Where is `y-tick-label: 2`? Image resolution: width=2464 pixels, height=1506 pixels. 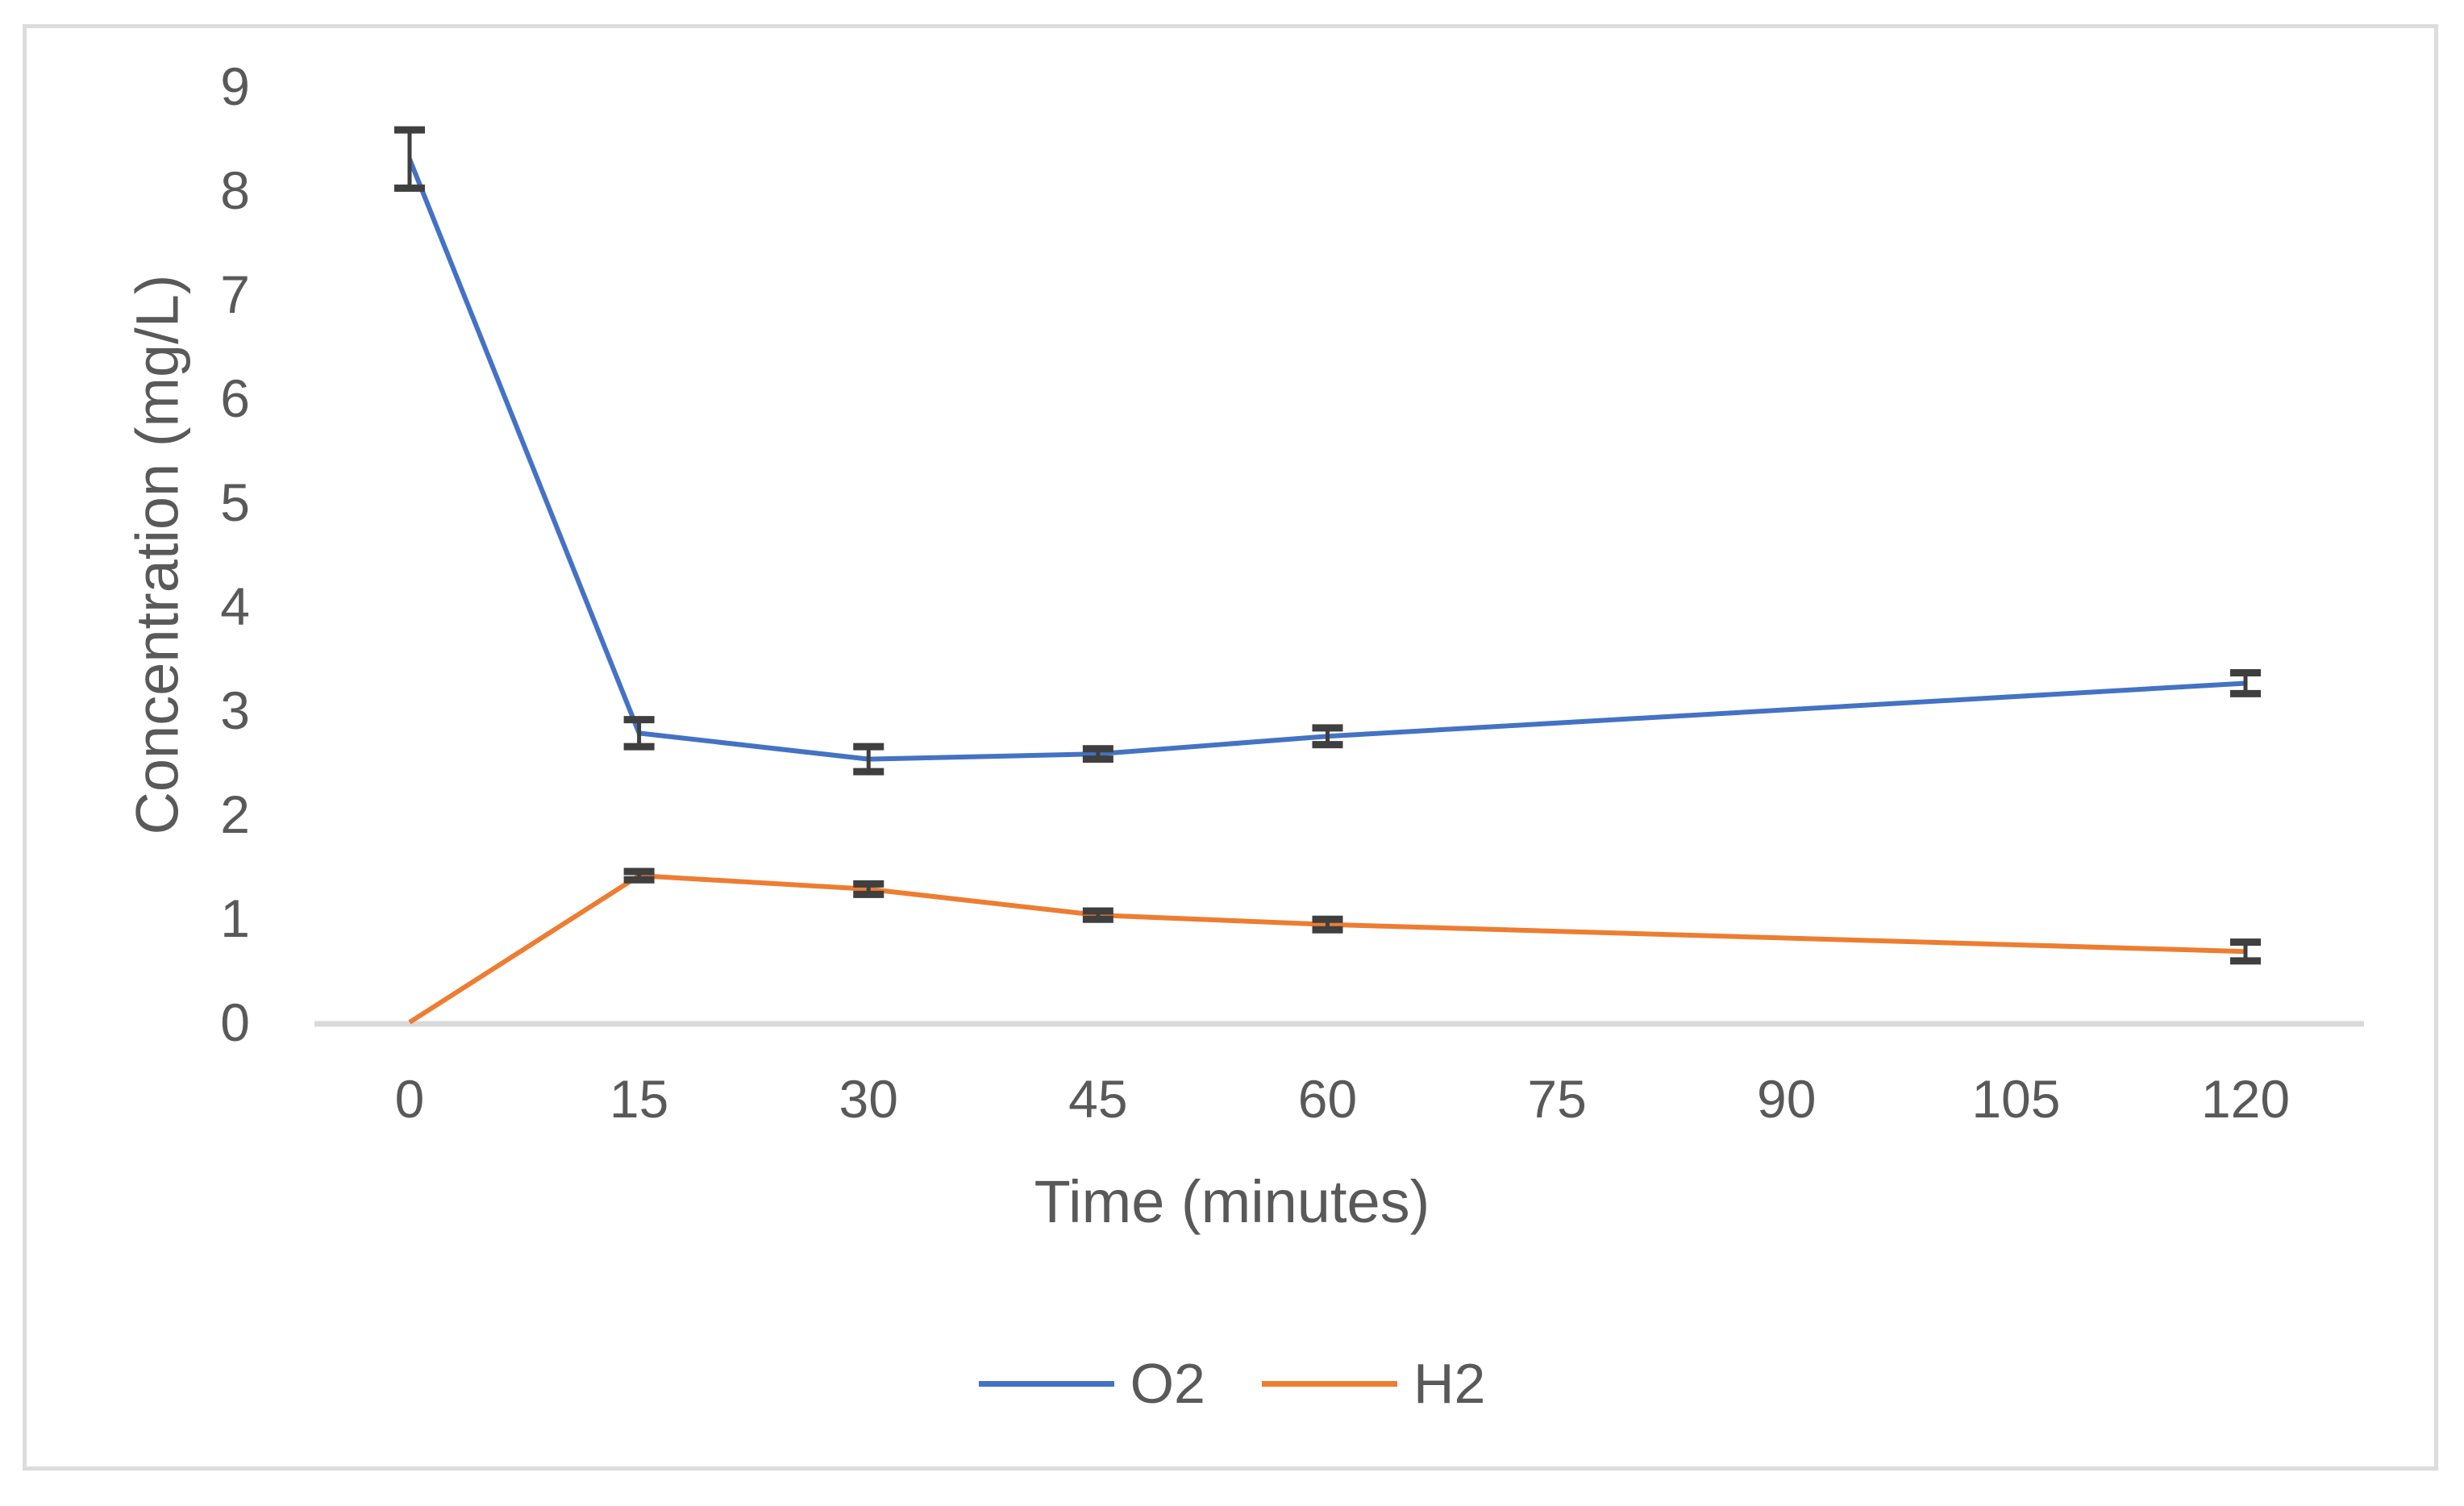 y-tick-label: 2 is located at coordinates (235, 814).